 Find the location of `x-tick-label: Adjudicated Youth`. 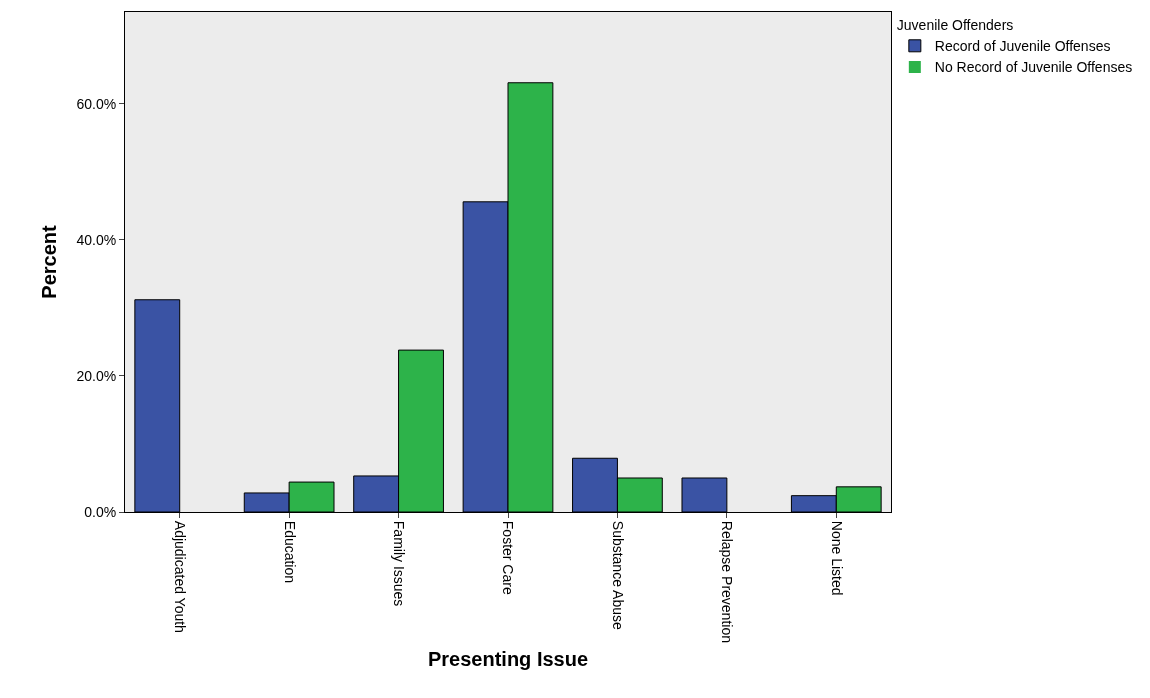

x-tick-label: Adjudicated Youth is located at coordinates (180, 576).